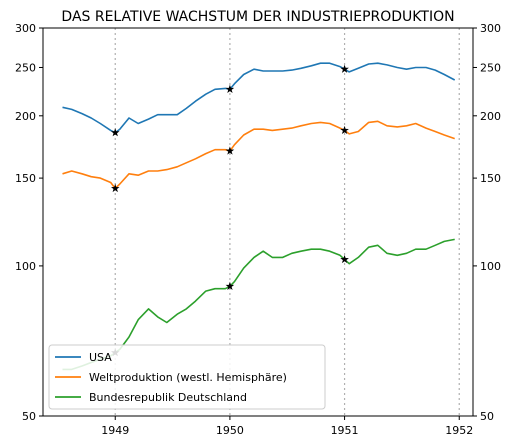  Describe the element at coordinates (490, 67) in the screenshot. I see `y-tick-label-right-250: 250` at that location.